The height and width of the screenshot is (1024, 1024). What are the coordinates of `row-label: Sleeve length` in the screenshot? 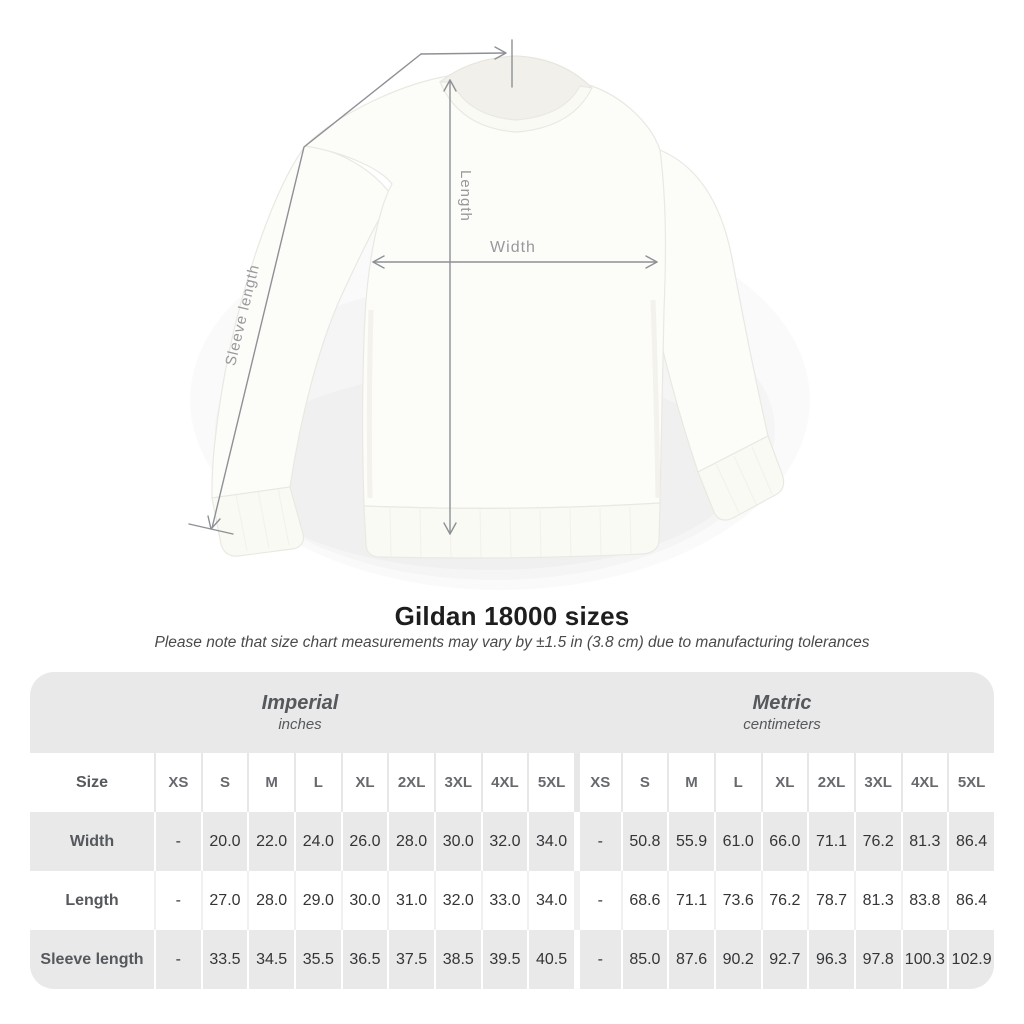 It's located at (92, 959).